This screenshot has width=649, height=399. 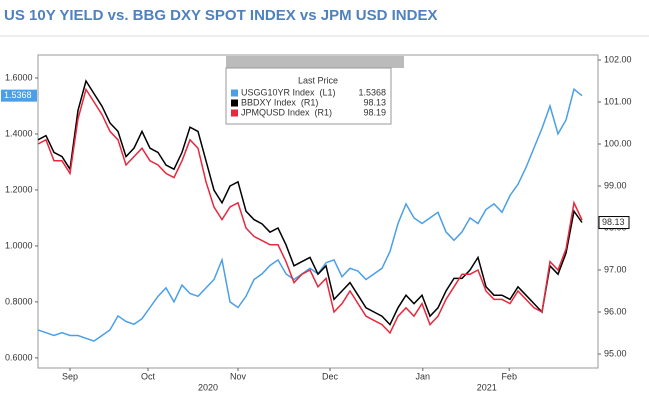 I want to click on x-tick-label: Jan, so click(x=423, y=376).